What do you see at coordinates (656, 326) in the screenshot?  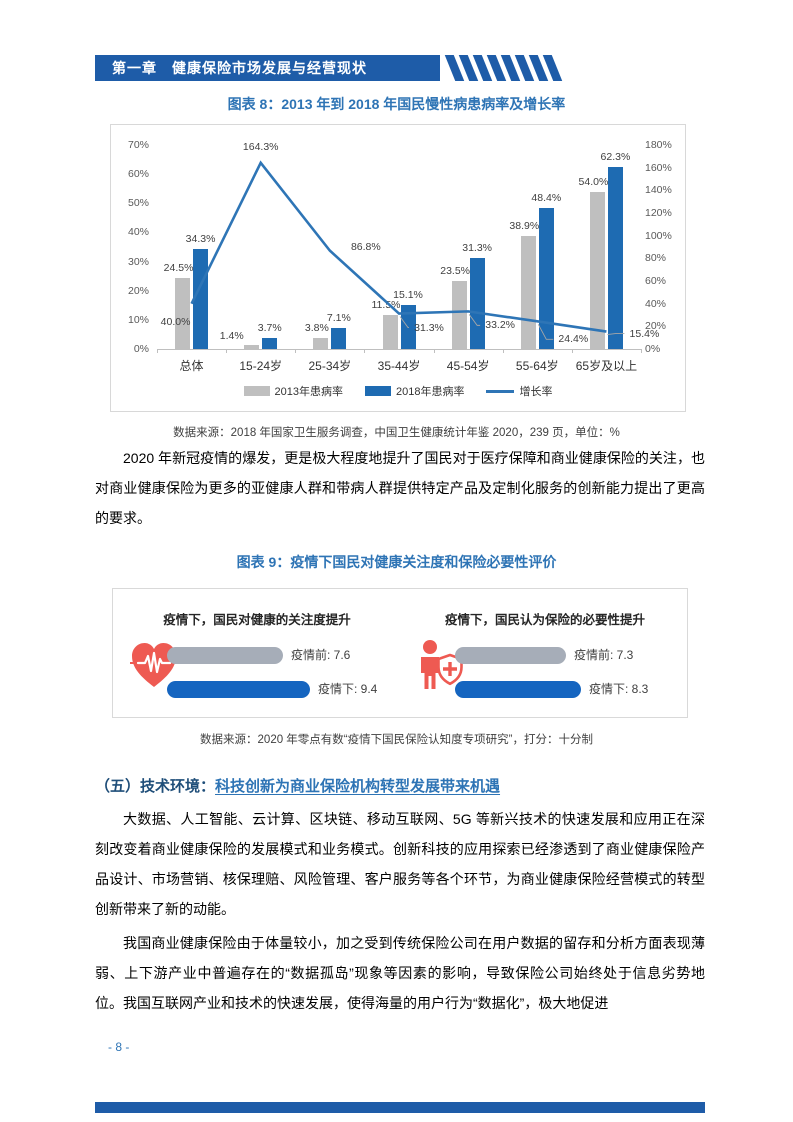 I see `right-axis-tick: 20%` at bounding box center [656, 326].